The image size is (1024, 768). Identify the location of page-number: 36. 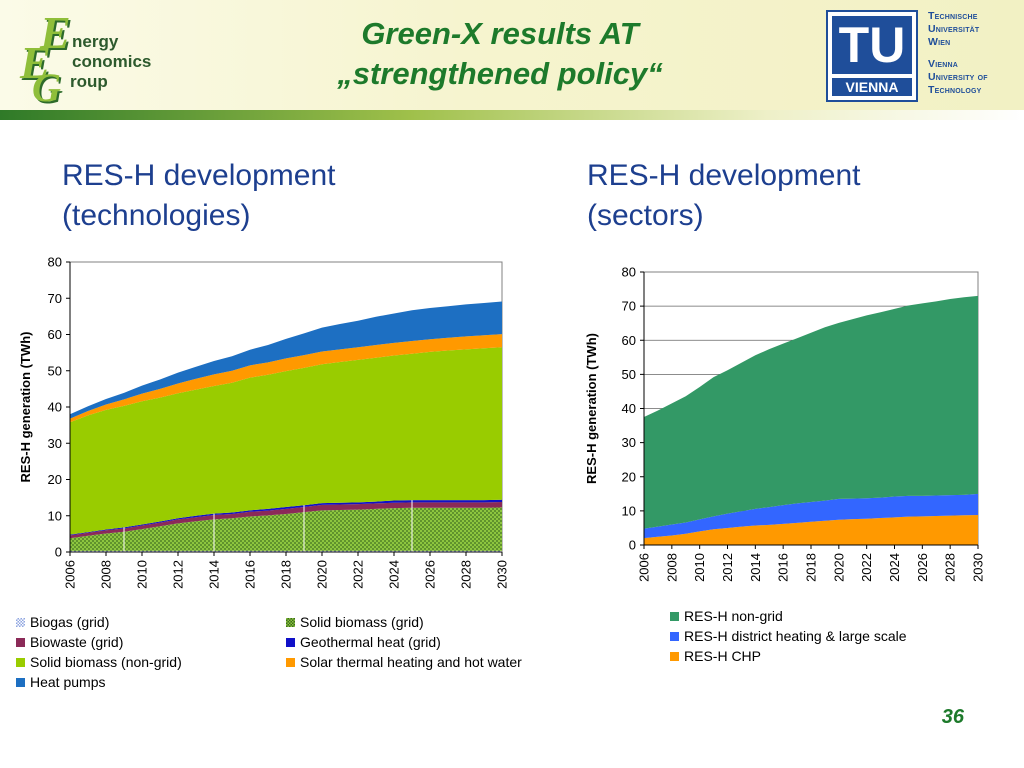
(952, 717).